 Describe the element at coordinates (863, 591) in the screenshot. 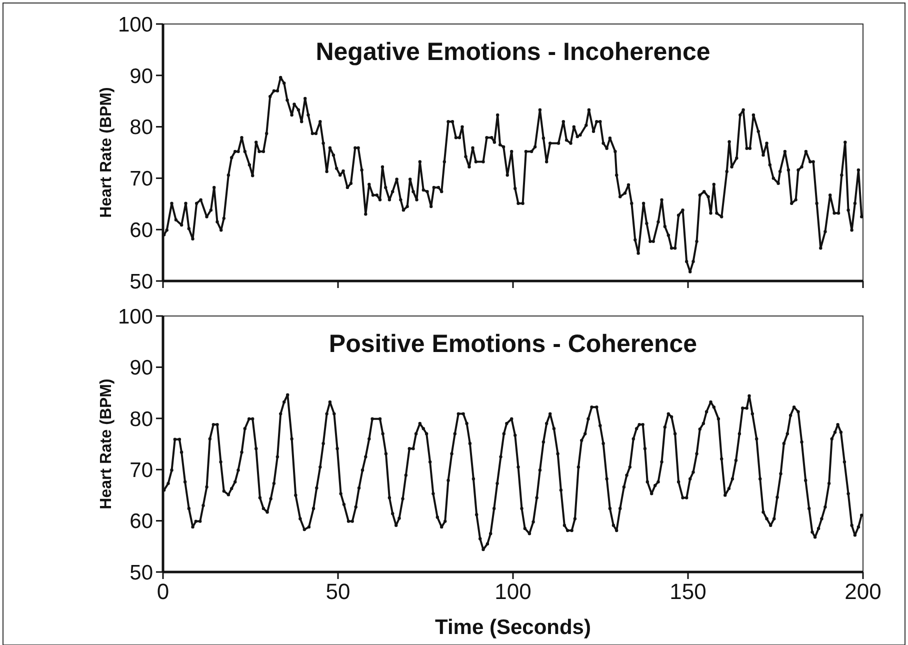

I see `x-tick-label: 200` at that location.